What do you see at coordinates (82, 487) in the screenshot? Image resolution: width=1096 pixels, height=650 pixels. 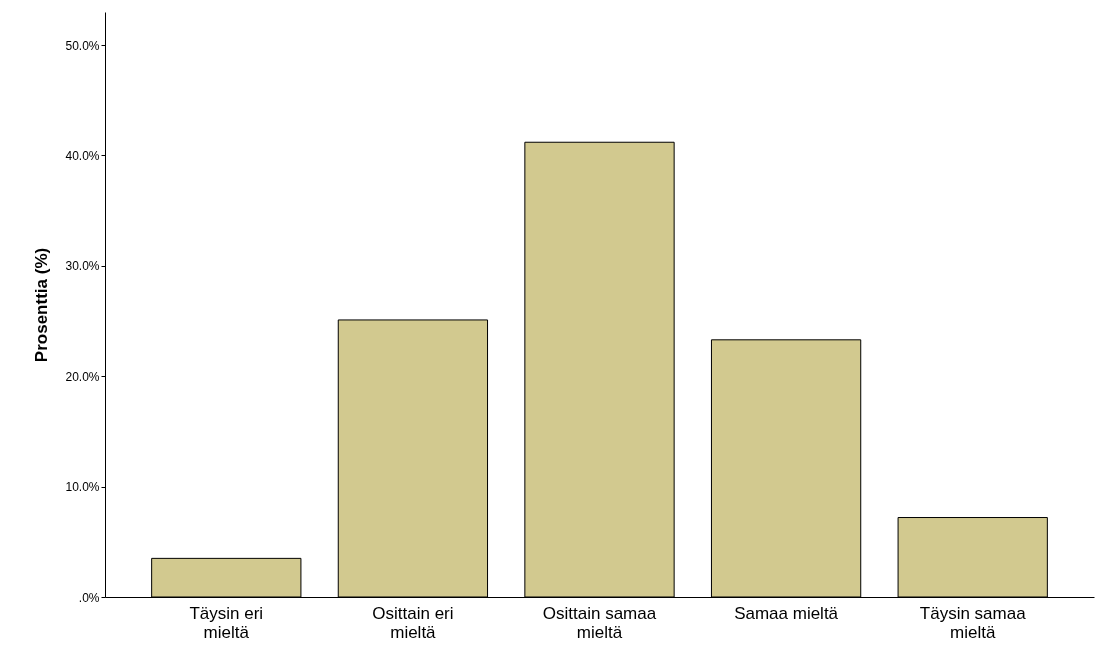 I see `y-tick-label: 10.0%` at bounding box center [82, 487].